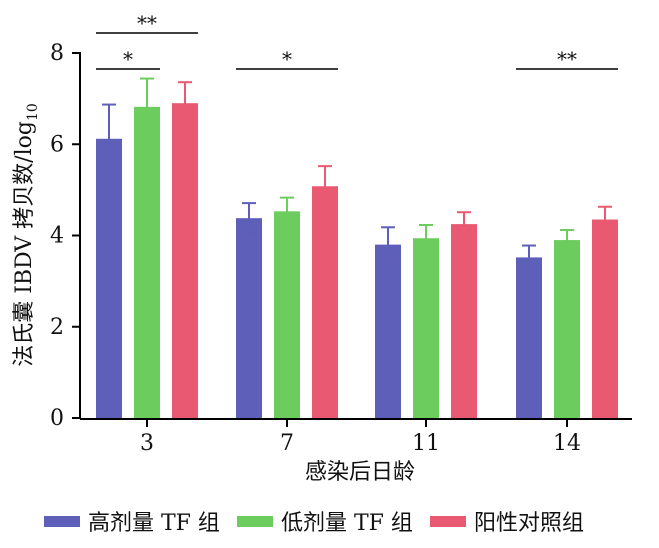 This screenshot has height=548, width=659. I want to click on significance-label-2: *, so click(287, 59).